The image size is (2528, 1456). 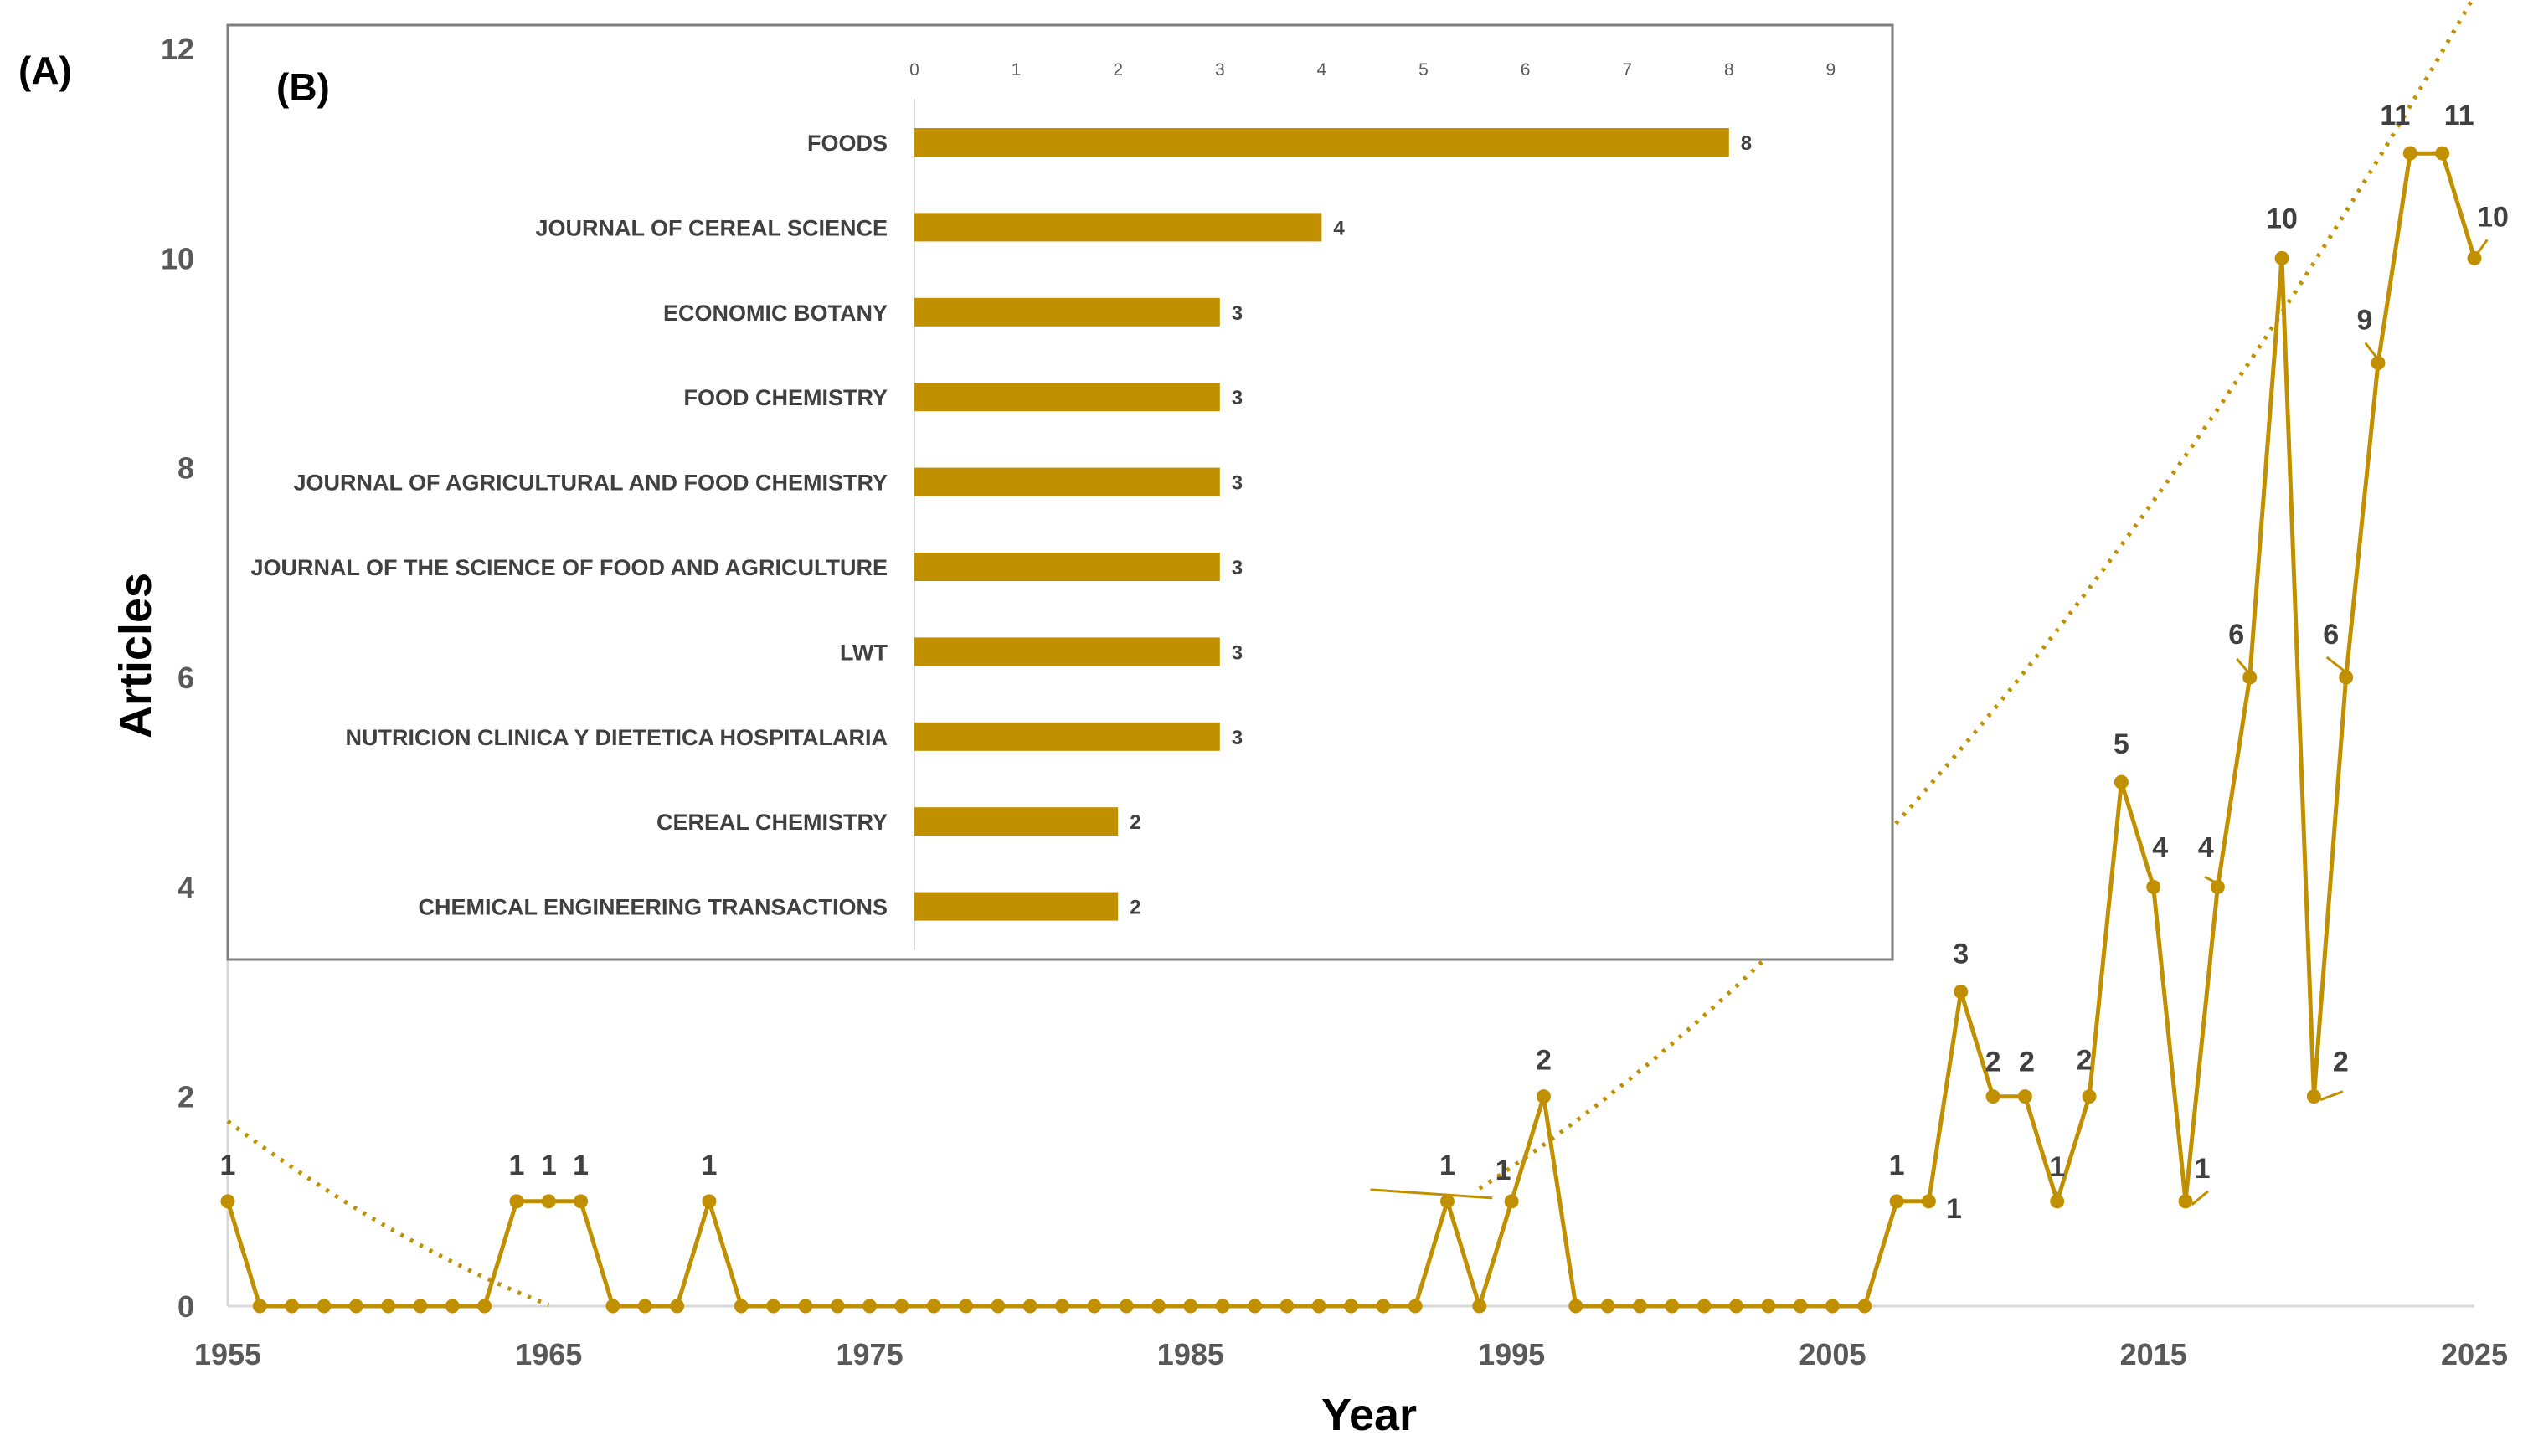 What do you see at coordinates (186, 1097) in the screenshot?
I see `y-tick-label: 2` at bounding box center [186, 1097].